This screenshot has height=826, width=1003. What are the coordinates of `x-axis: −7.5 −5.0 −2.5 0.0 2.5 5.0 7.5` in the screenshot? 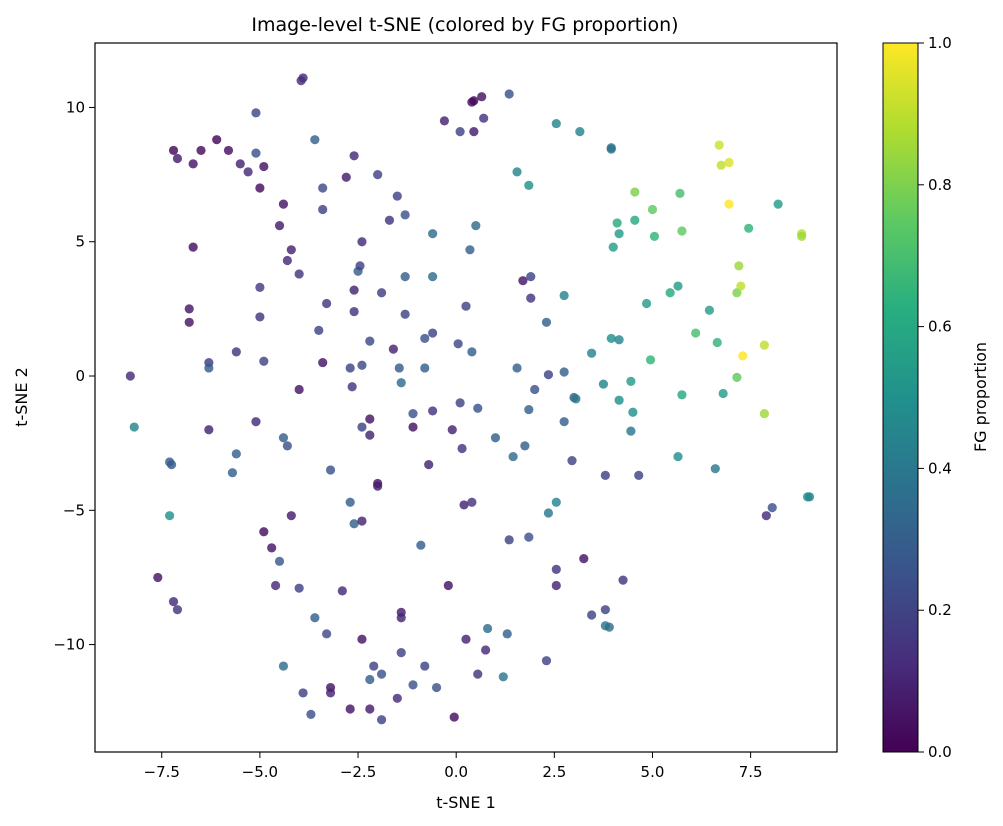 It's located at (453, 766).